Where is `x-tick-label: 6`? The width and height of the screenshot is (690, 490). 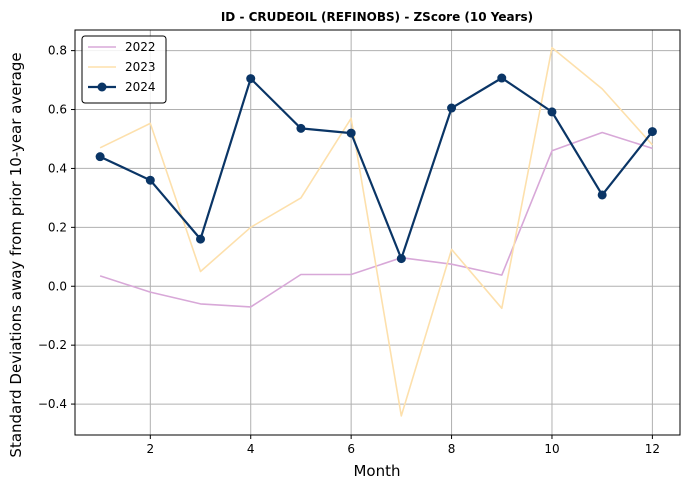
x-tick-label: 6 is located at coordinates (351, 449).